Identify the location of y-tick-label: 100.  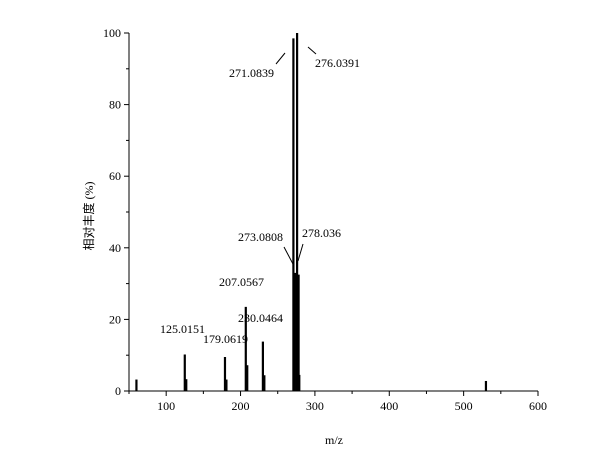
(112, 33).